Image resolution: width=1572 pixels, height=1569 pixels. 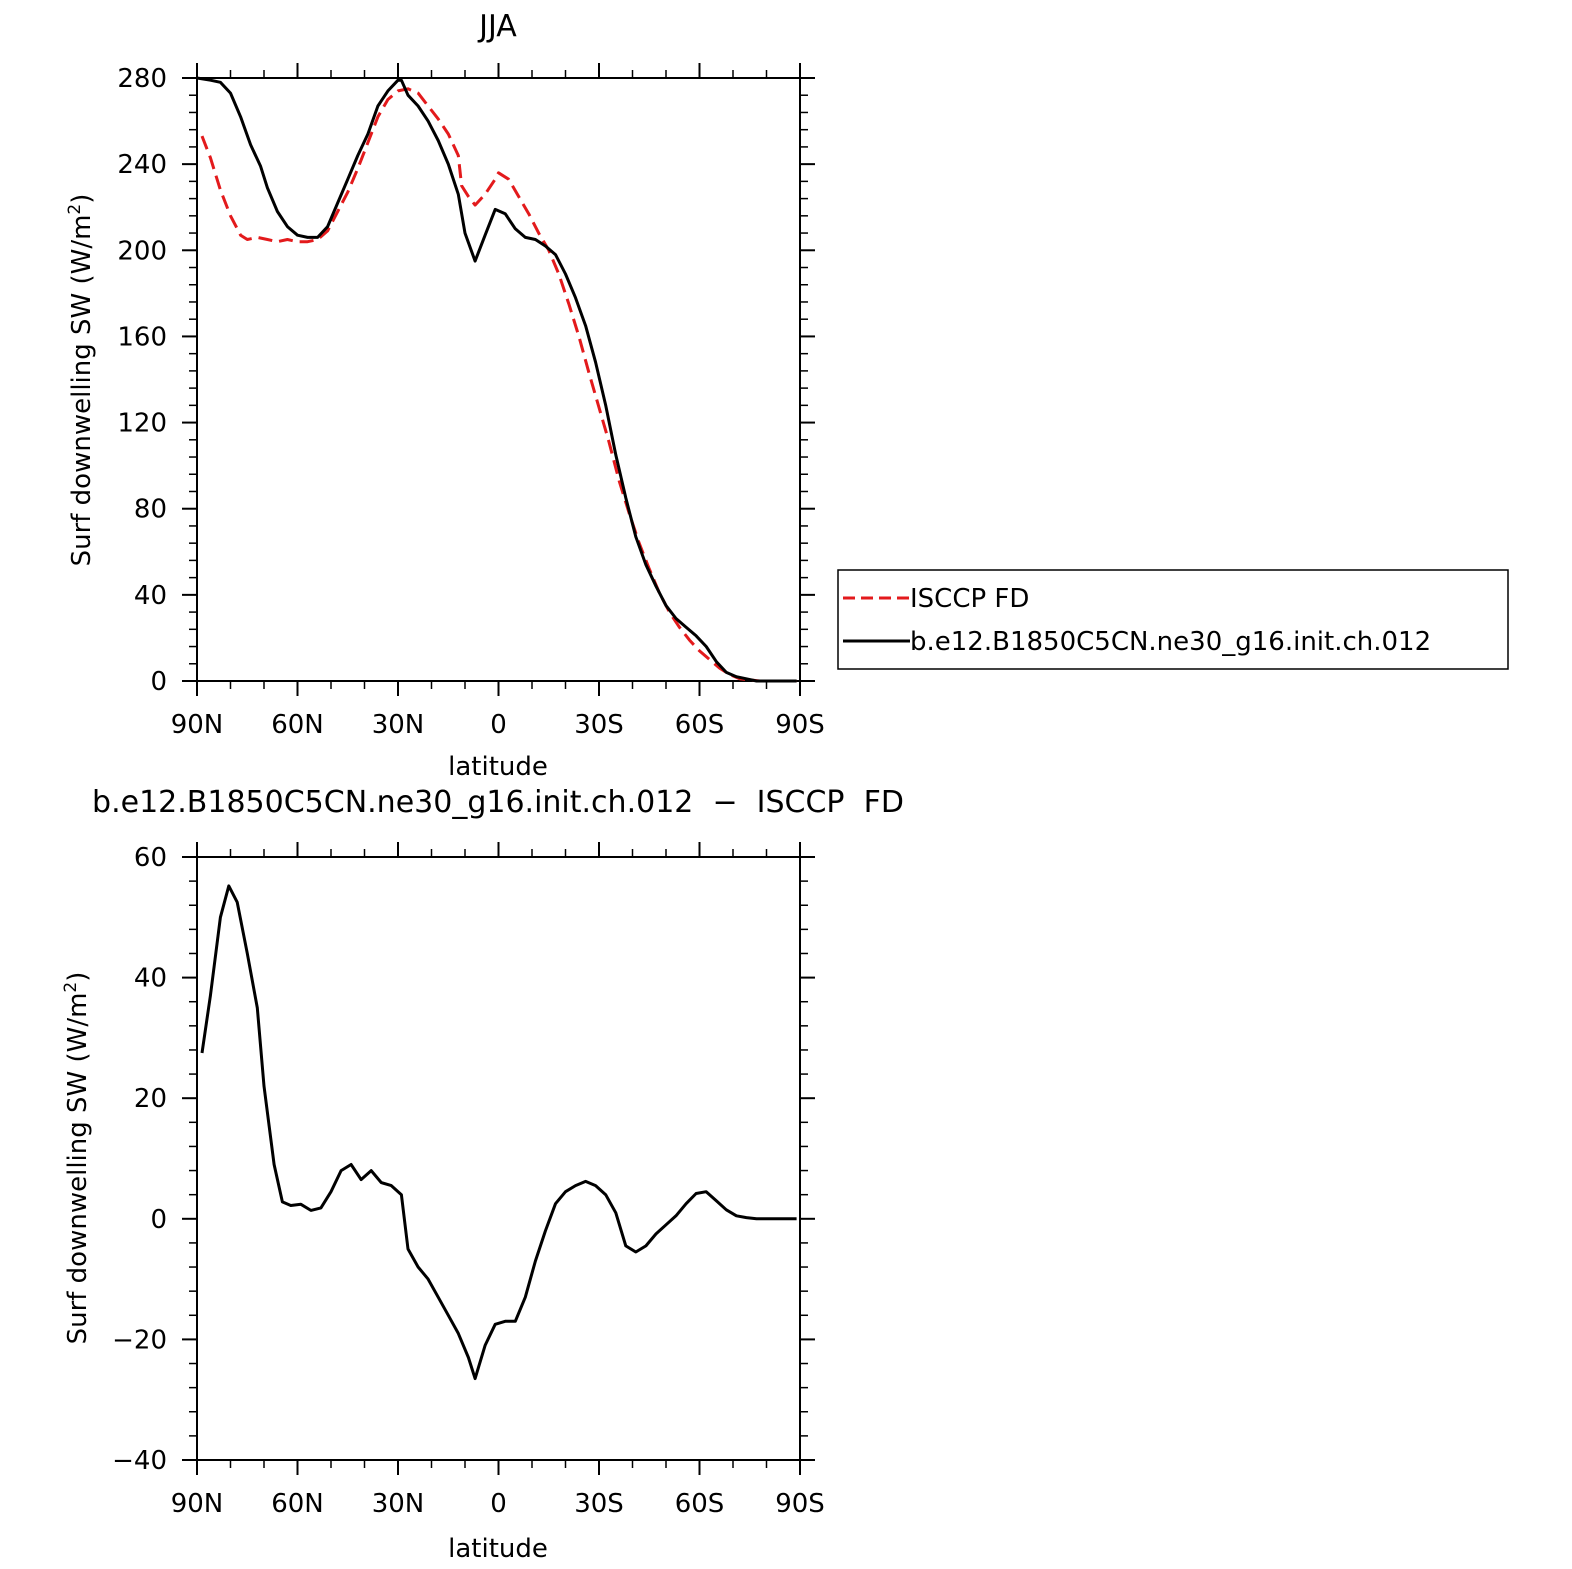 What do you see at coordinates (700, 1504) in the screenshot?
I see `difference-x-tick-label: 60S` at bounding box center [700, 1504].